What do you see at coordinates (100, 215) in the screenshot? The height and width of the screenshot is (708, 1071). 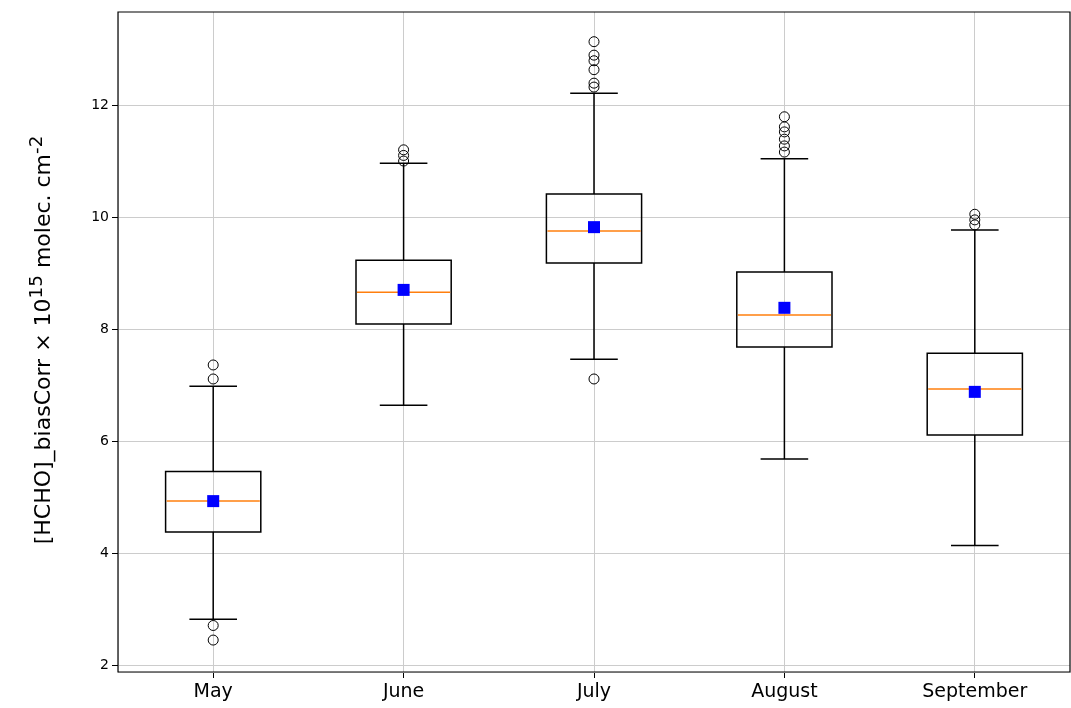 I see `y-tick-label: 10` at bounding box center [100, 215].